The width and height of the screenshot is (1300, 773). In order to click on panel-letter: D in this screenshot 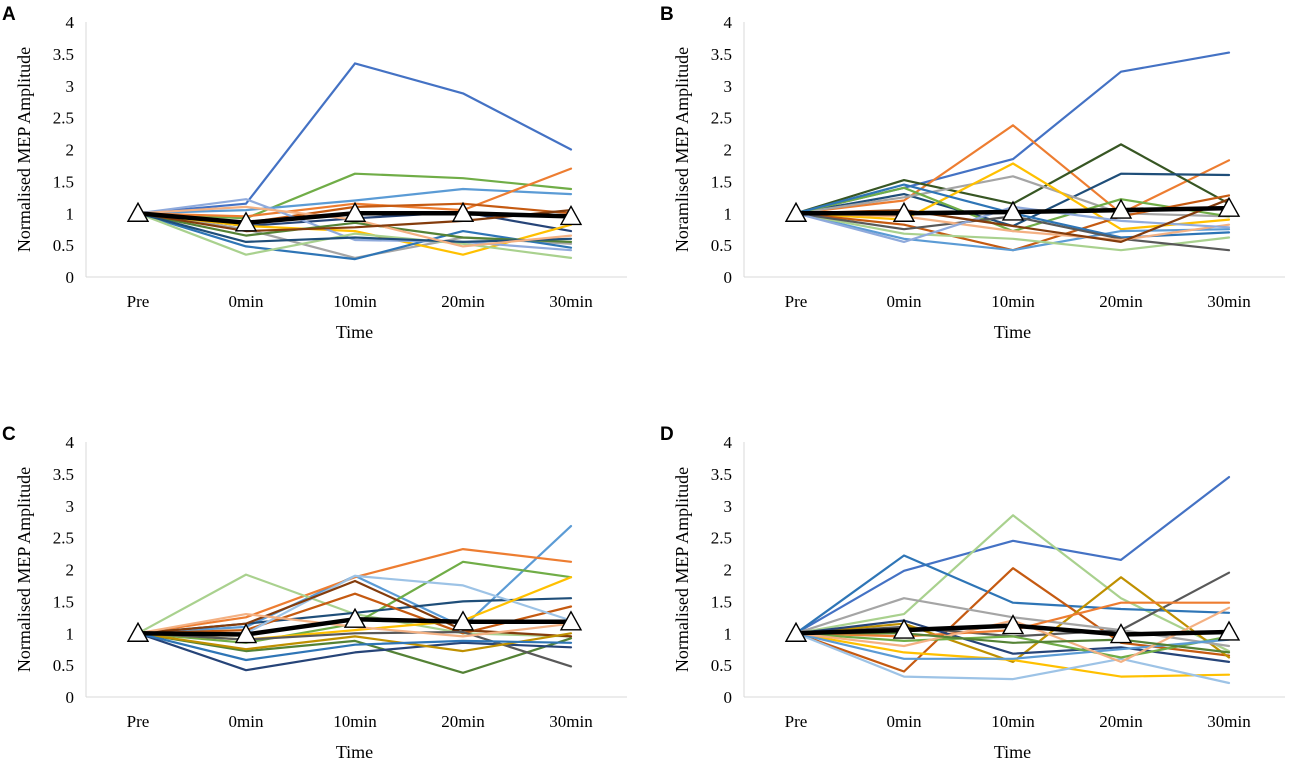, I will do `click(667, 434)`.